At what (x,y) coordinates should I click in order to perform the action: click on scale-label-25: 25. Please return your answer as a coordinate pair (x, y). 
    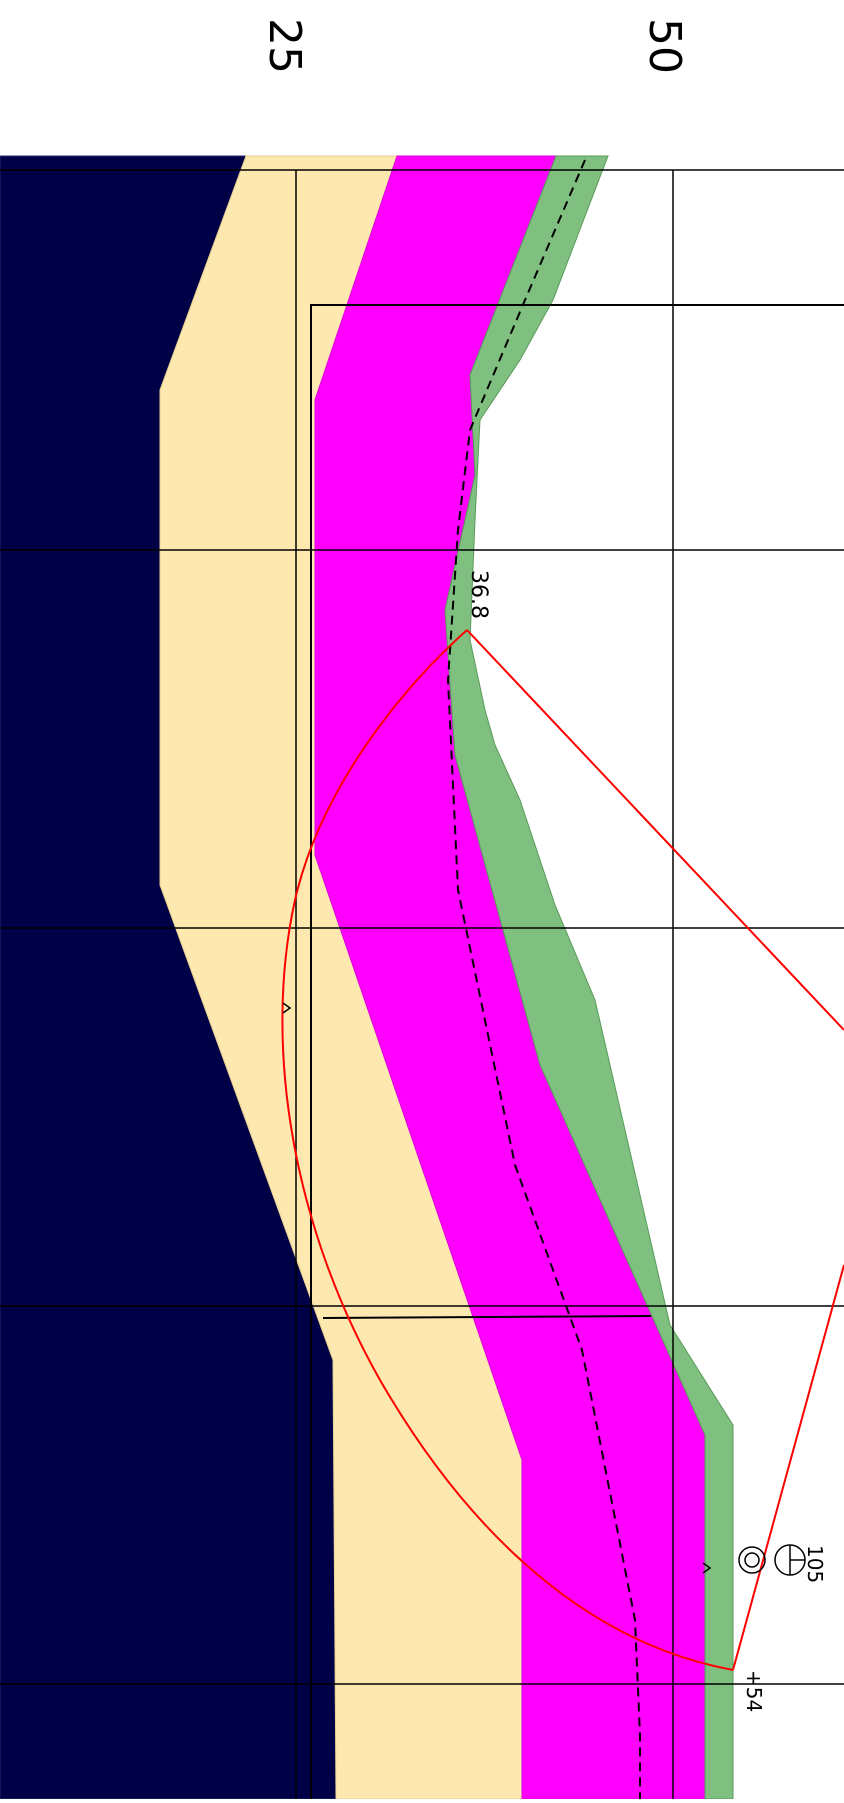
    Looking at the image, I should click on (284, 46).